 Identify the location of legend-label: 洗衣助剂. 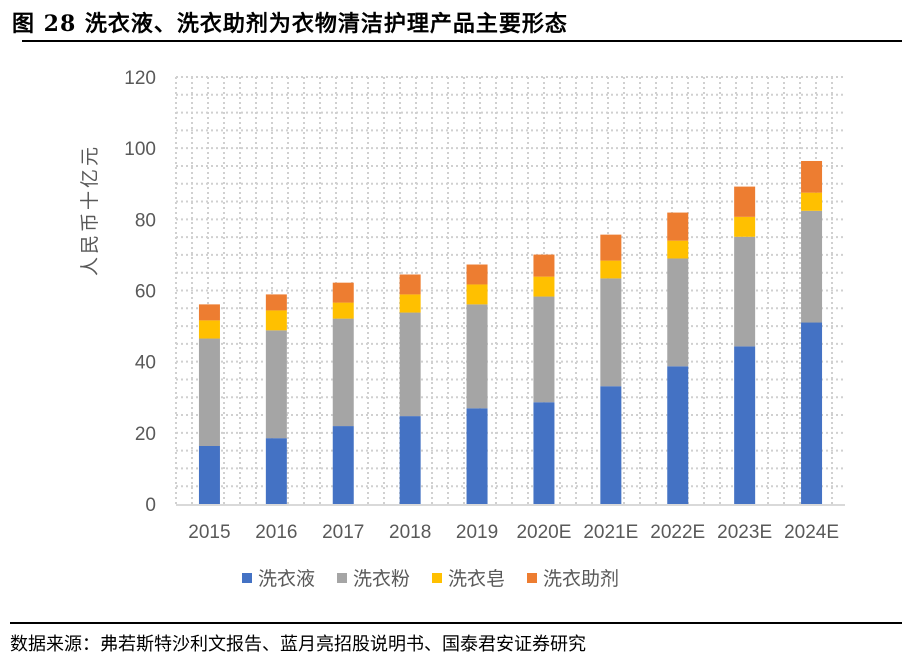
(581, 579).